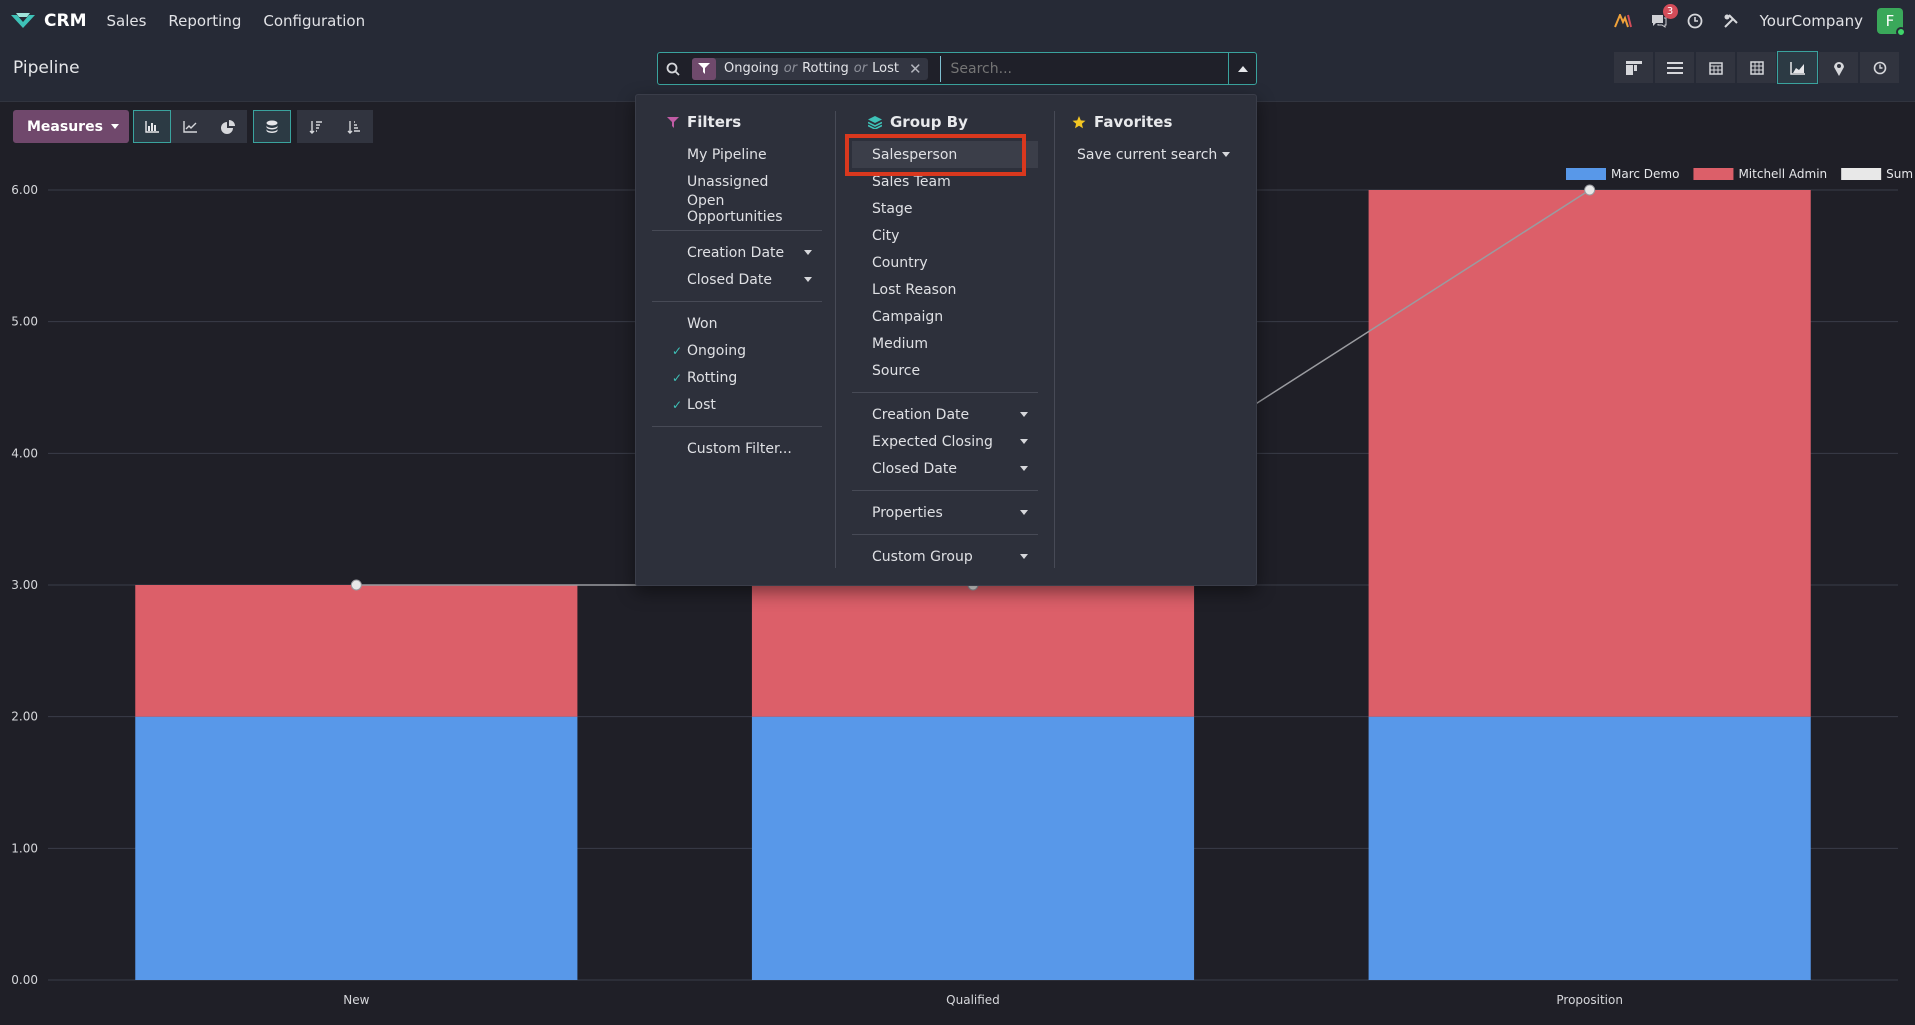  I want to click on groupby-expected-closing: Expected Closing, so click(945, 441).